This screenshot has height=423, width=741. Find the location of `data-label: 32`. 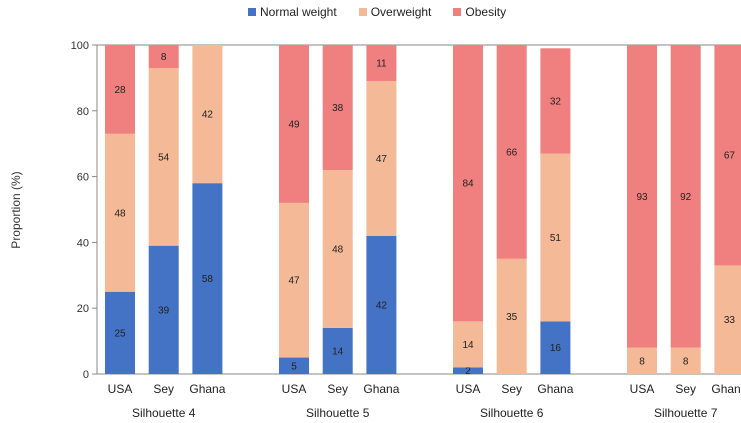

data-label: 32 is located at coordinates (556, 101).